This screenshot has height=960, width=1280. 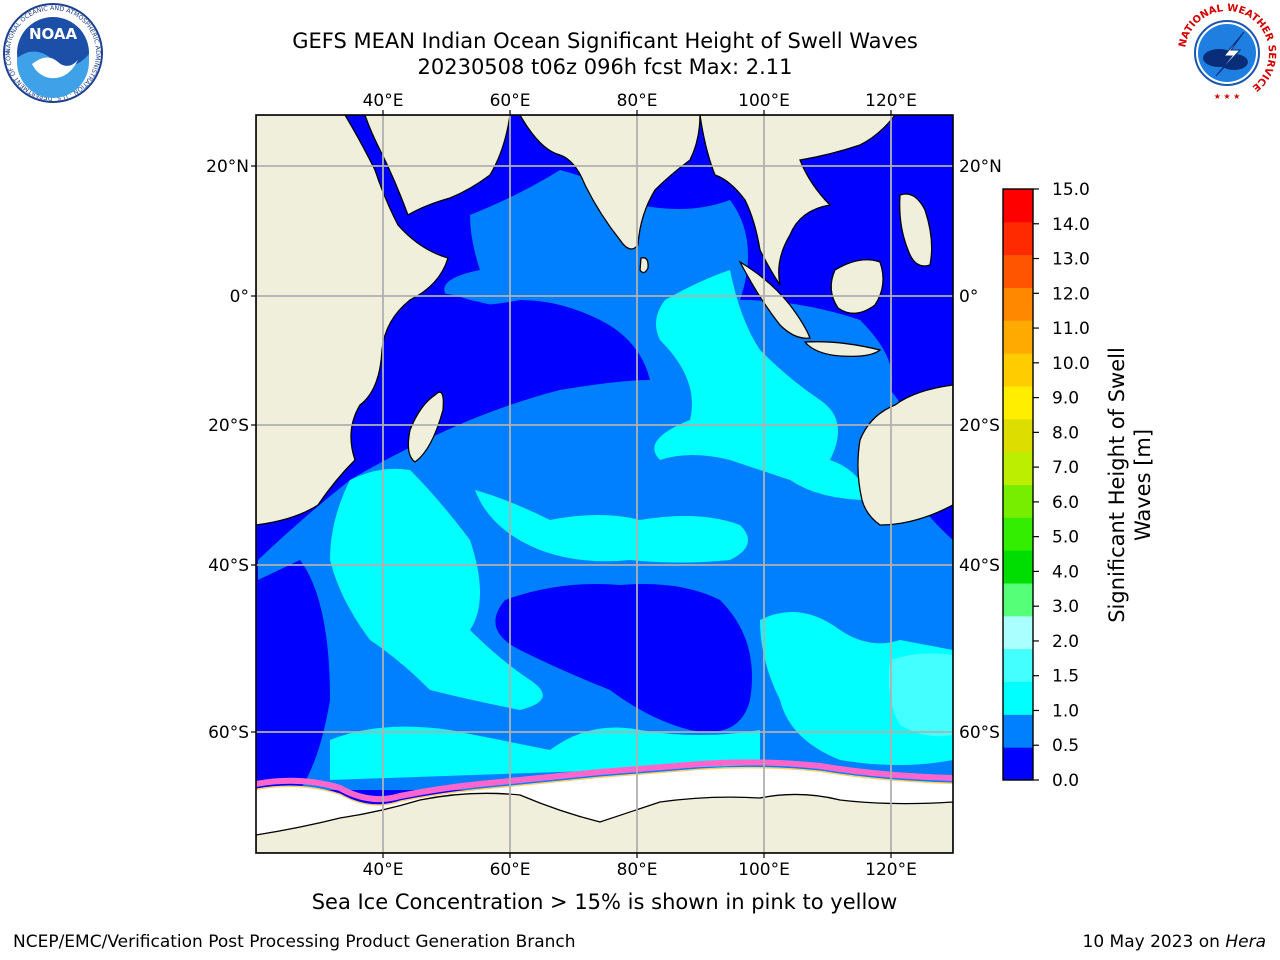 I want to click on antarctica-land, so click(x=604, y=822).